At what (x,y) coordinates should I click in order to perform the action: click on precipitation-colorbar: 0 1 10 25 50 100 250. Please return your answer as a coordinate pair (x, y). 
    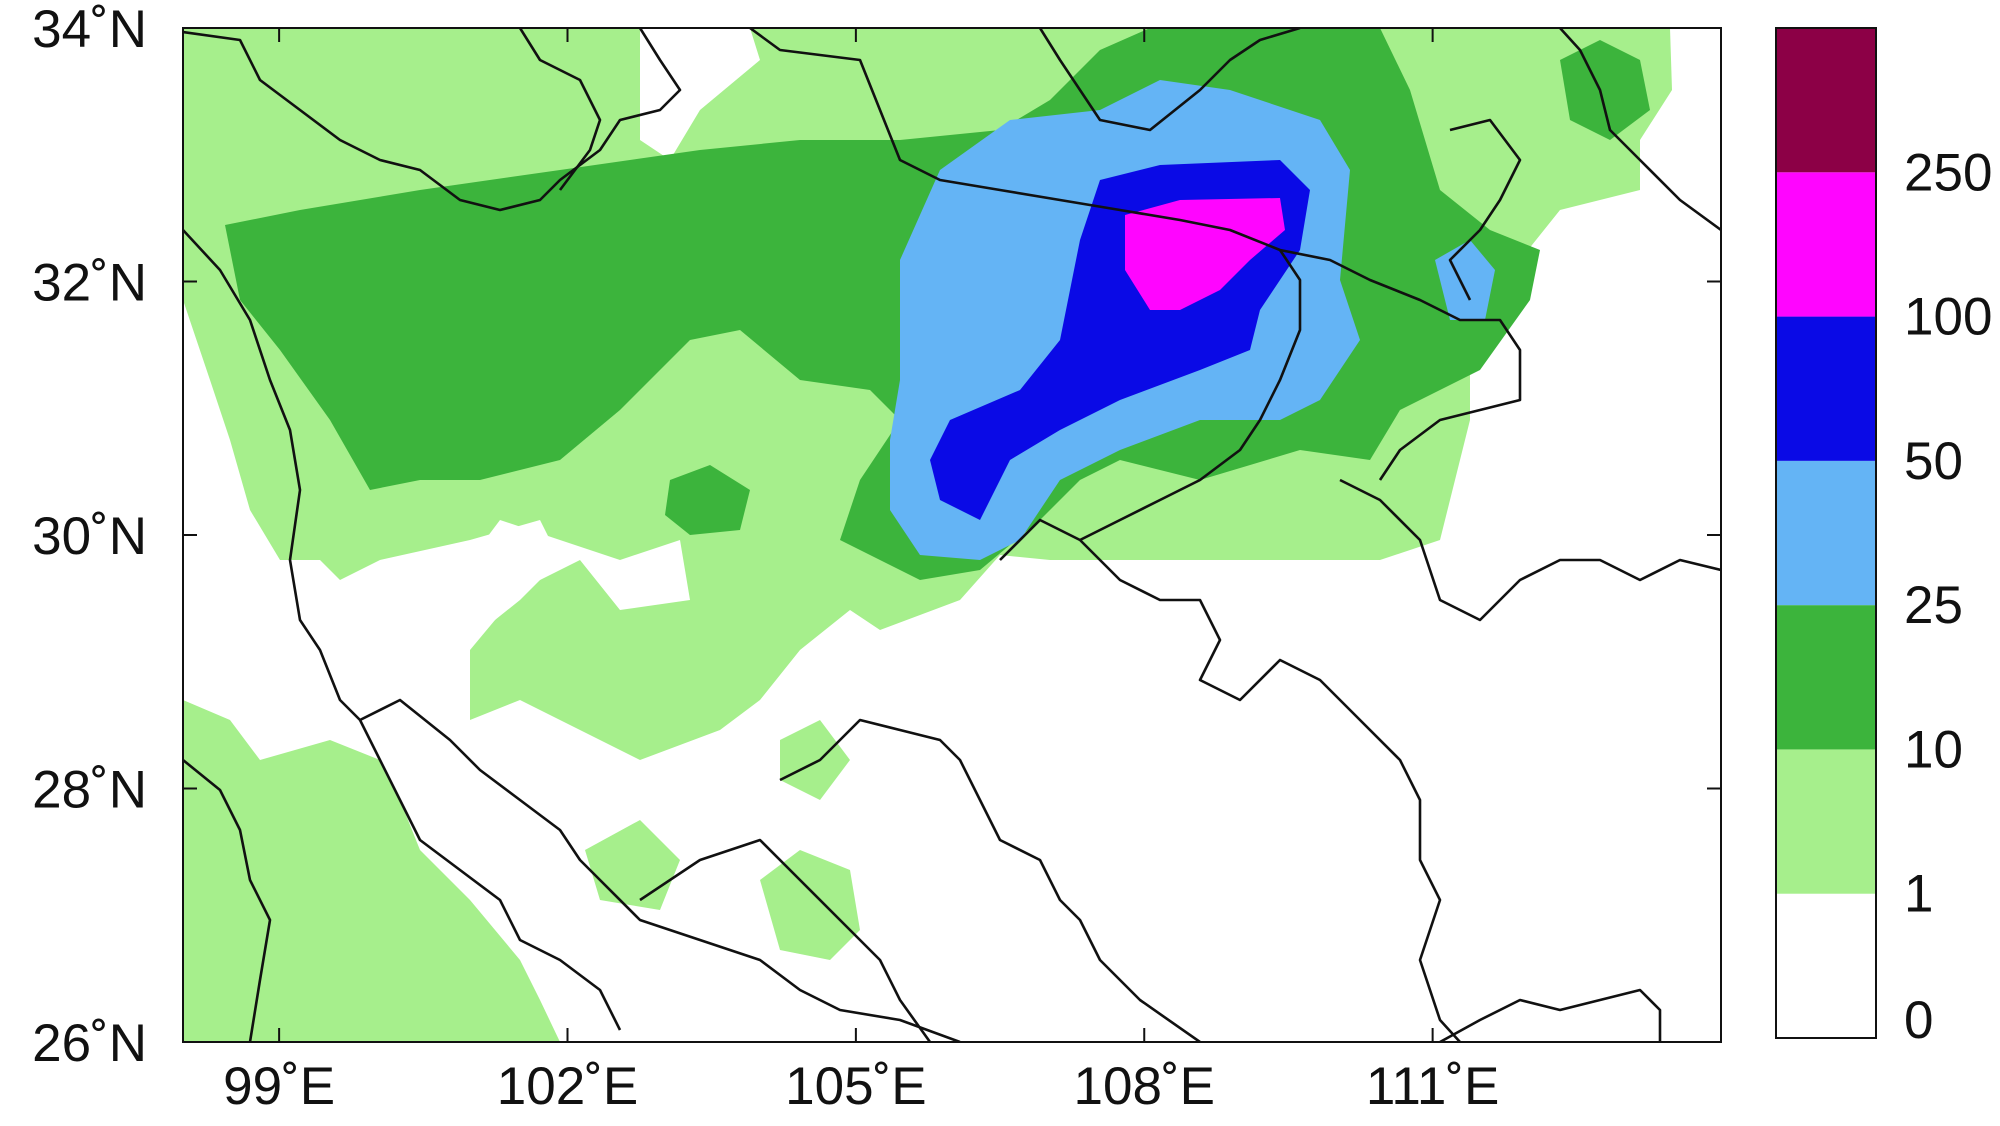
    Looking at the image, I should click on (1883, 538).